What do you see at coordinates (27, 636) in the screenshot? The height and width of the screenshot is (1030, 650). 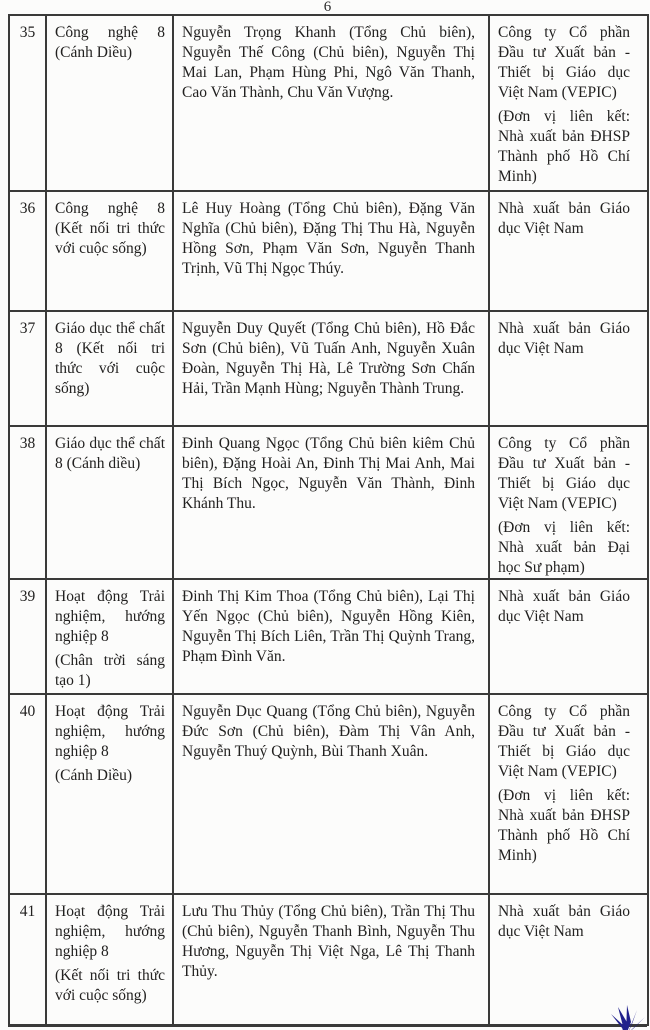 I see `row-number-cell: 39` at bounding box center [27, 636].